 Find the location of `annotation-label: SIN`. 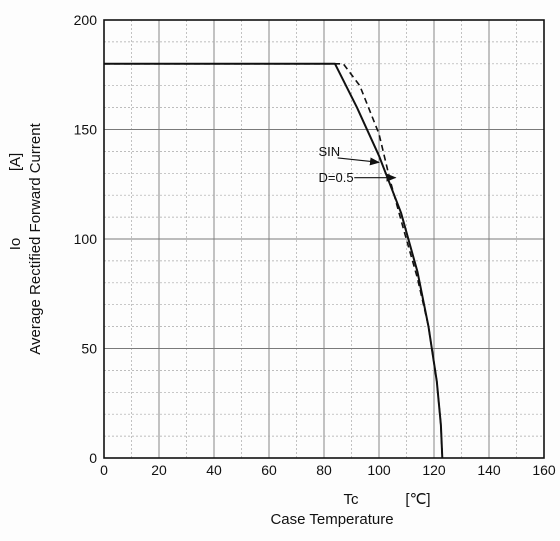

annotation-label: SIN is located at coordinates (330, 151).